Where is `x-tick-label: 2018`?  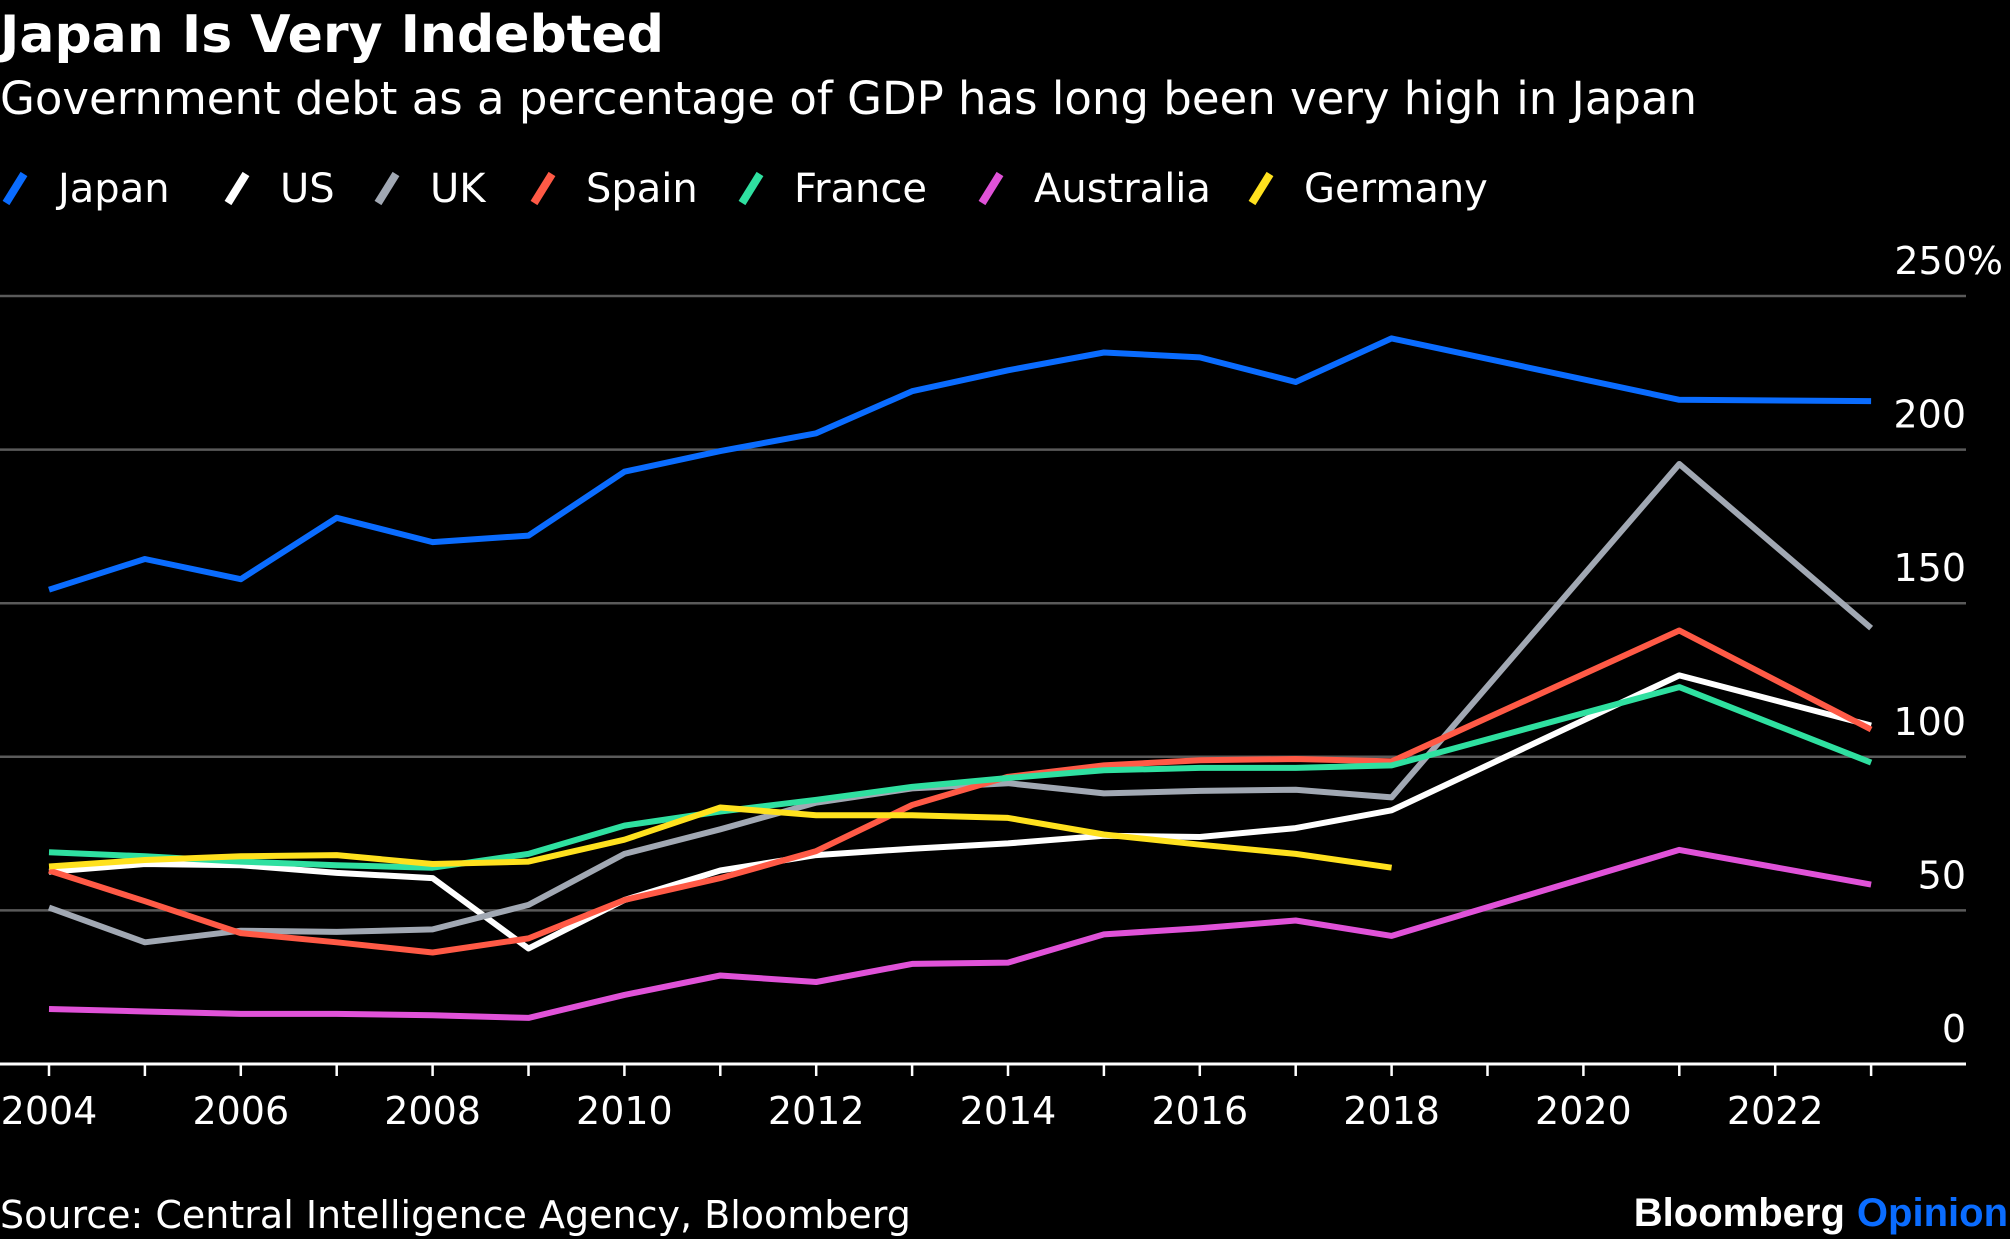
x-tick-label: 2018 is located at coordinates (1391, 1111).